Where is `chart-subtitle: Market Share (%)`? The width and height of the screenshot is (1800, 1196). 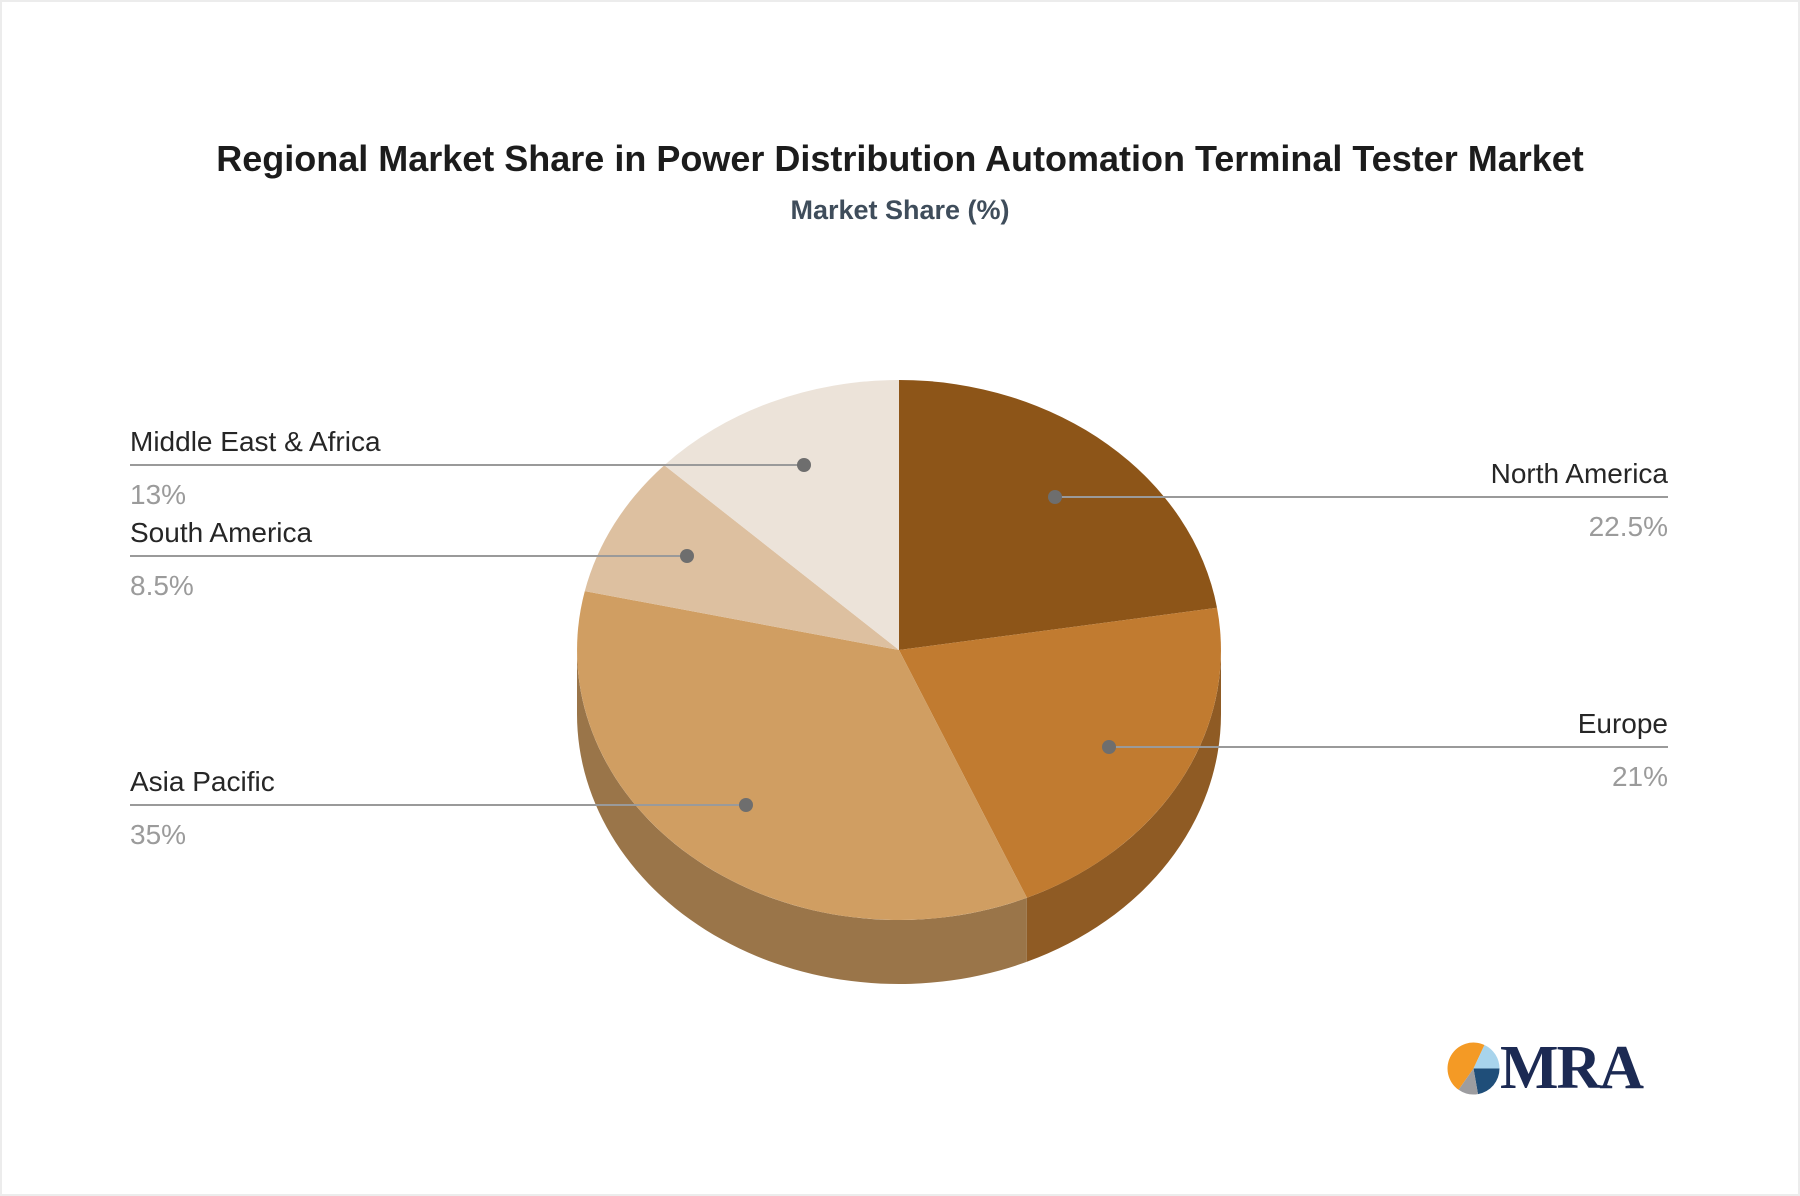
chart-subtitle: Market Share (%) is located at coordinates (900, 210).